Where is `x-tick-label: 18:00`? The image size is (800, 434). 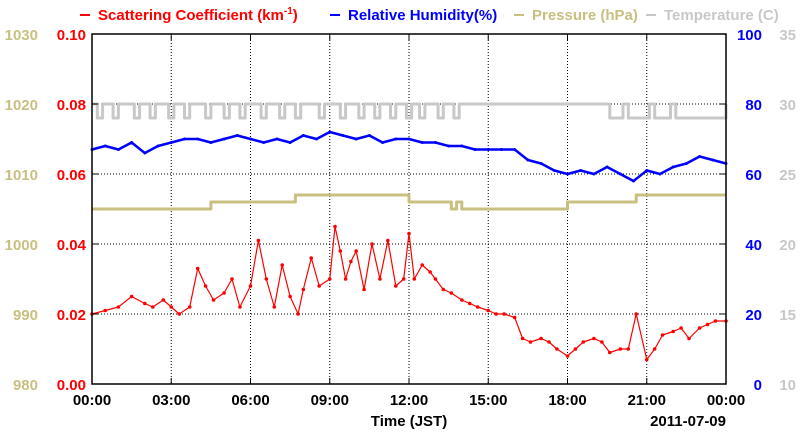 x-tick-label: 18:00 is located at coordinates (567, 400).